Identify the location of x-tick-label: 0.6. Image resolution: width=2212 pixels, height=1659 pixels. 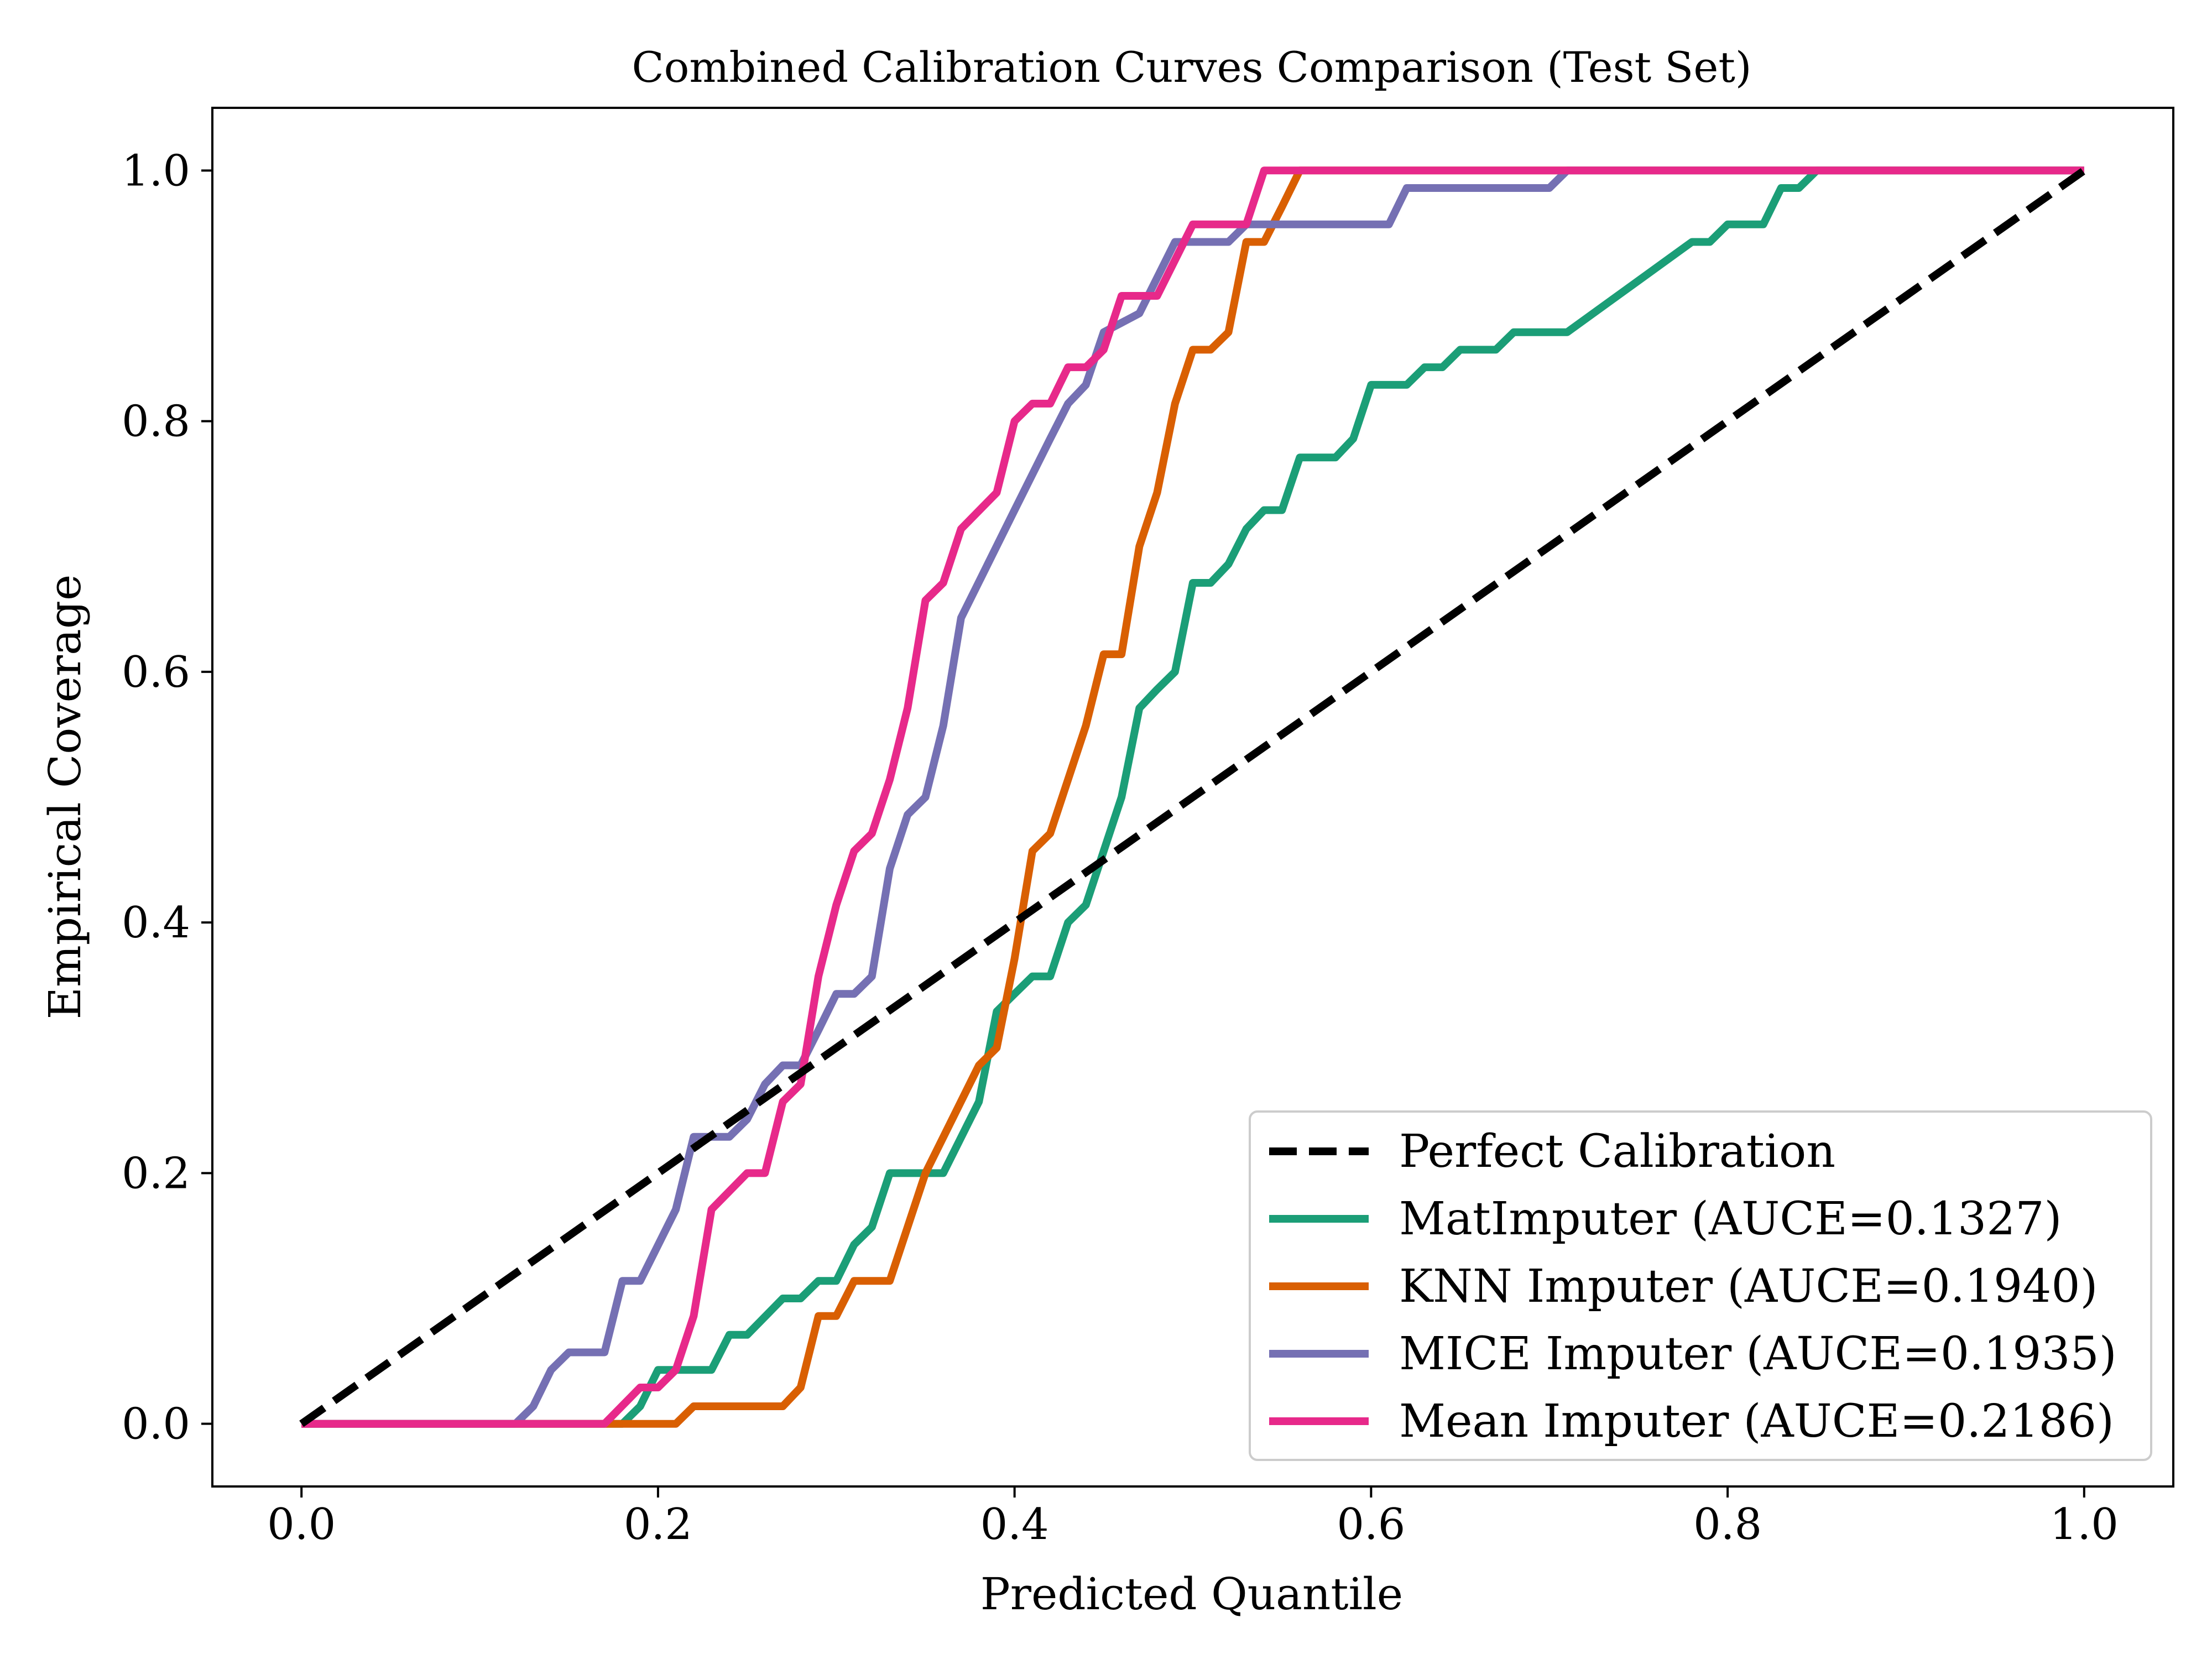
(1371, 1525).